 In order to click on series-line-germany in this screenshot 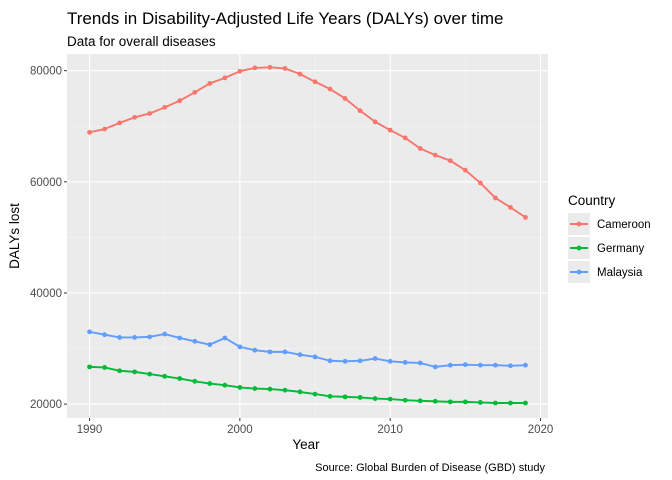, I will do `click(307, 384)`.